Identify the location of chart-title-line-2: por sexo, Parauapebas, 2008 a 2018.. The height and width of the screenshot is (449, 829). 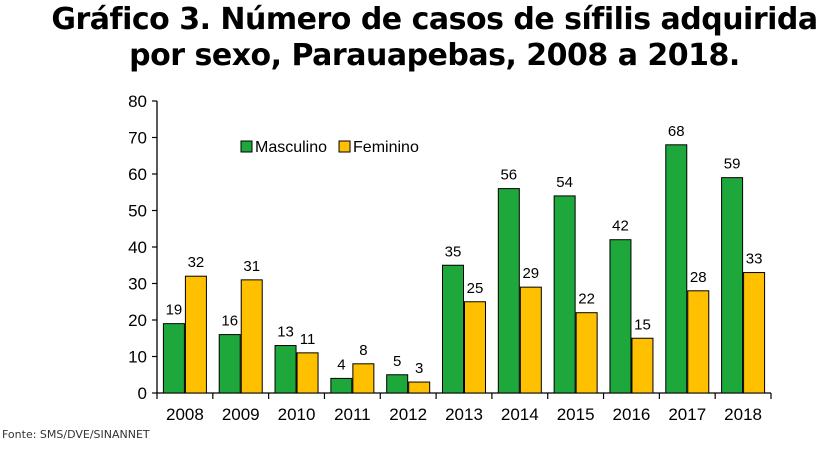
(434, 55).